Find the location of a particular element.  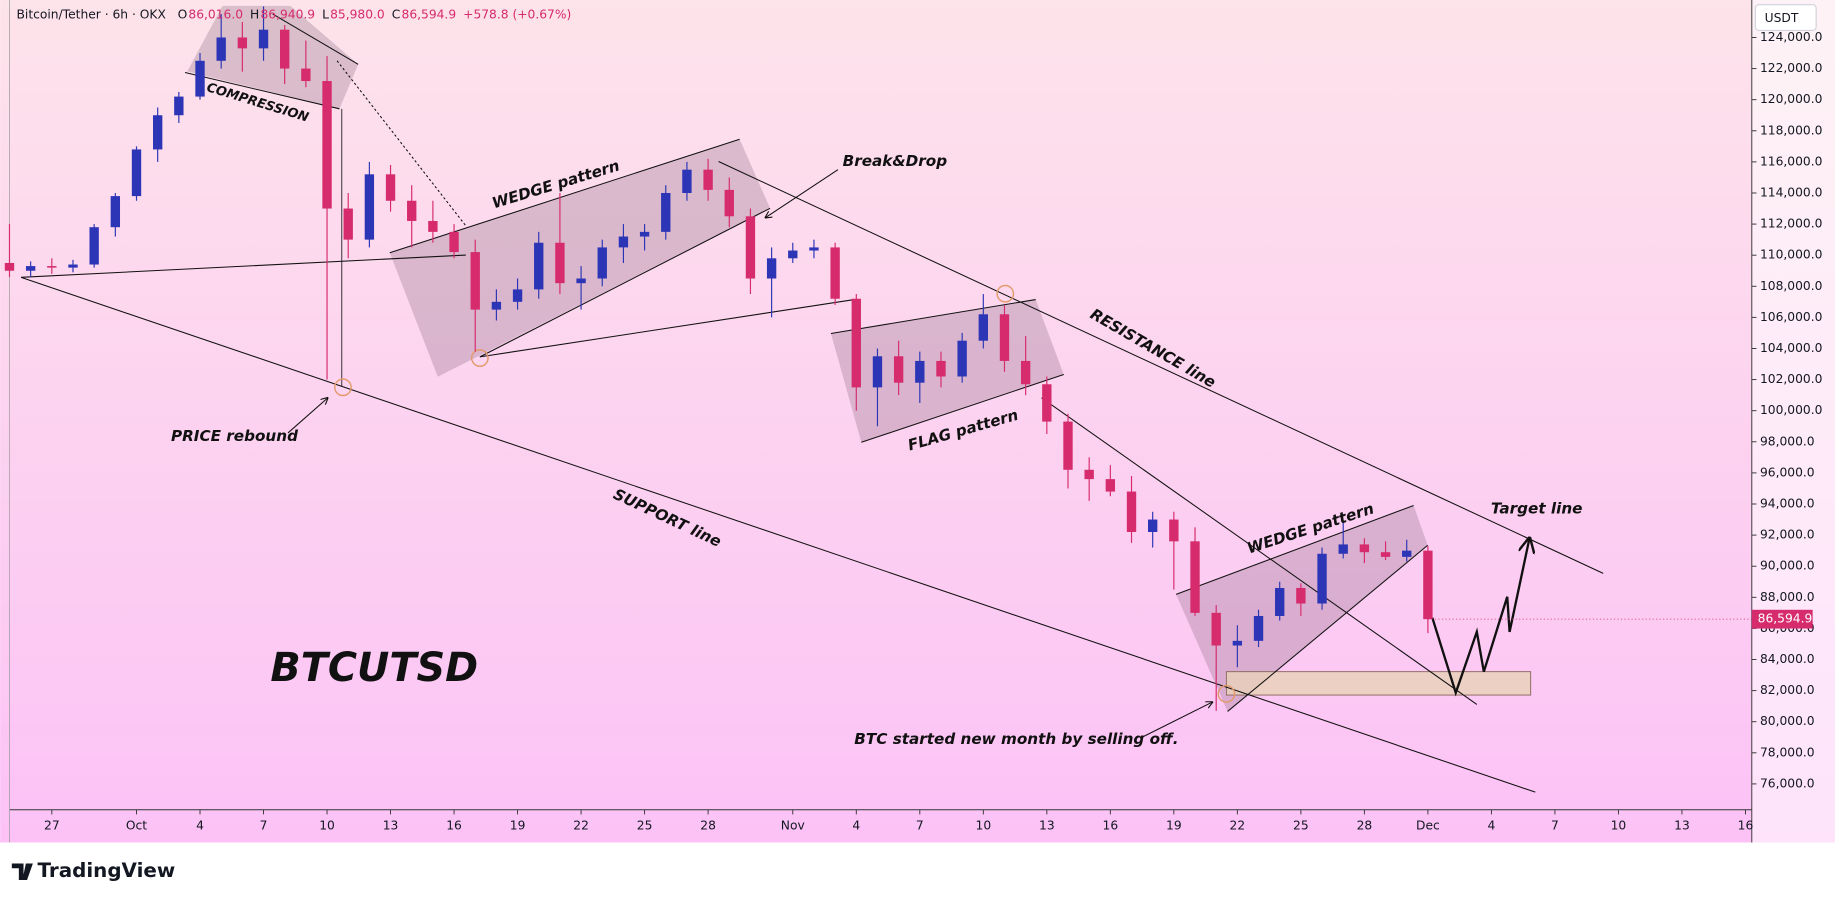

projection-path is located at coordinates (1480, 617).